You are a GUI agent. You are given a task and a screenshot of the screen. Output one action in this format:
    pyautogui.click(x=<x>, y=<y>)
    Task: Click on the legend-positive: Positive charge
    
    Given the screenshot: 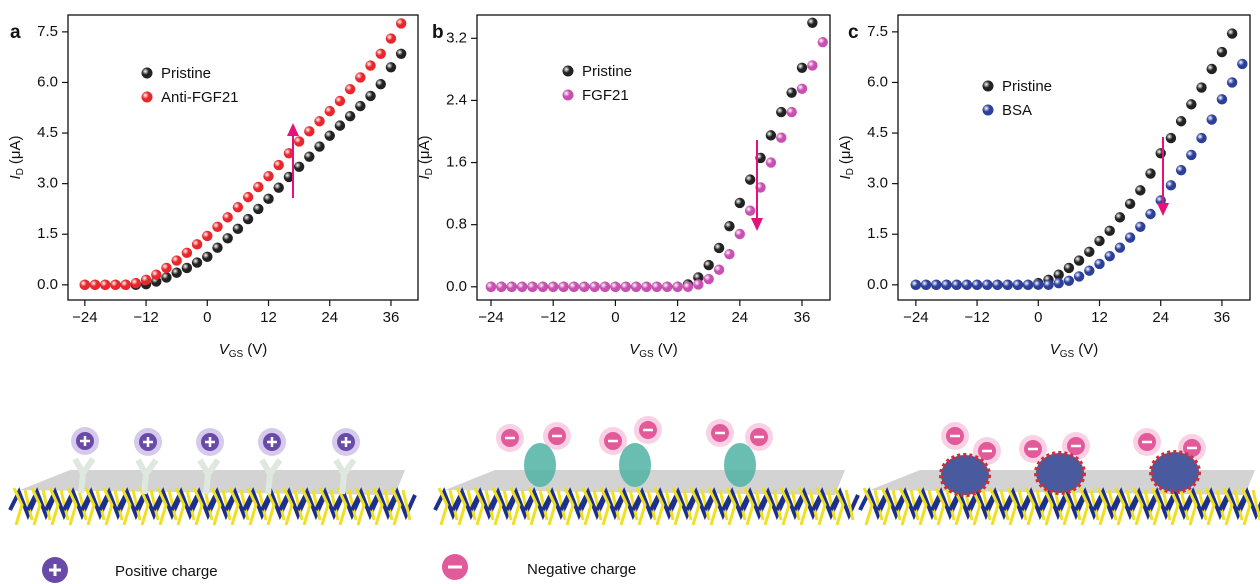 What is the action you would take?
    pyautogui.click(x=166, y=571)
    